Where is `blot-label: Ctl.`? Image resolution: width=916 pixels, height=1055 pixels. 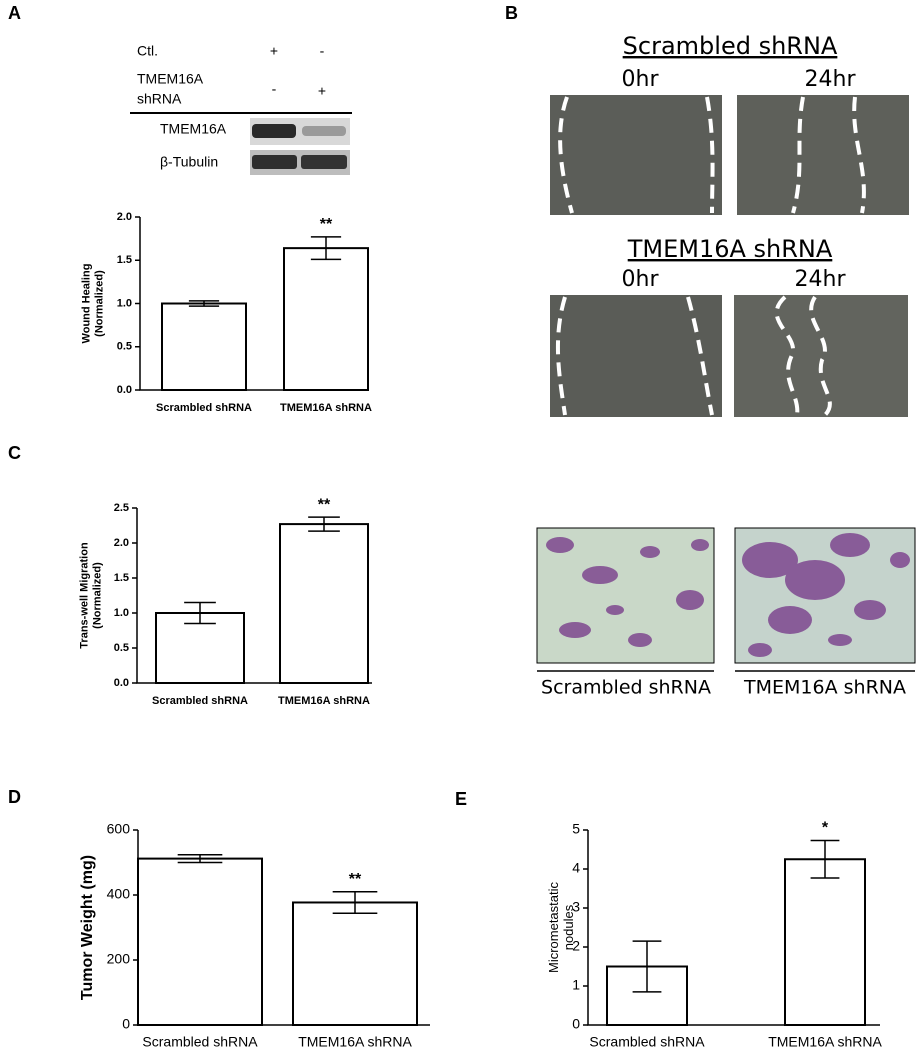 blot-label: Ctl. is located at coordinates (147, 51).